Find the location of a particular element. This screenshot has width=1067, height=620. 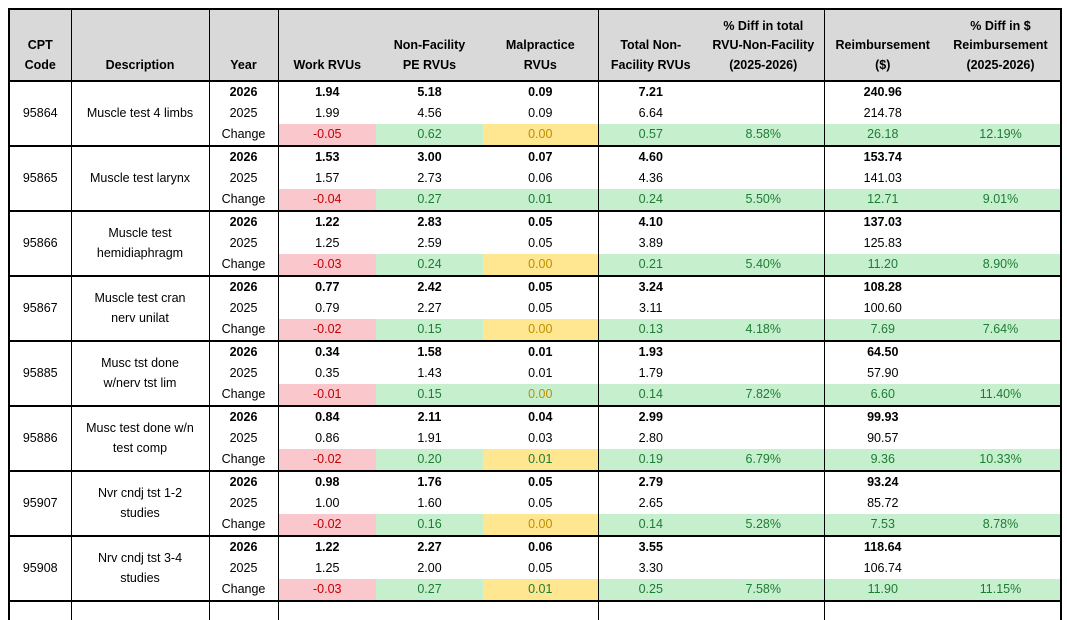

cell-reimb: 11.20 is located at coordinates (882, 265).